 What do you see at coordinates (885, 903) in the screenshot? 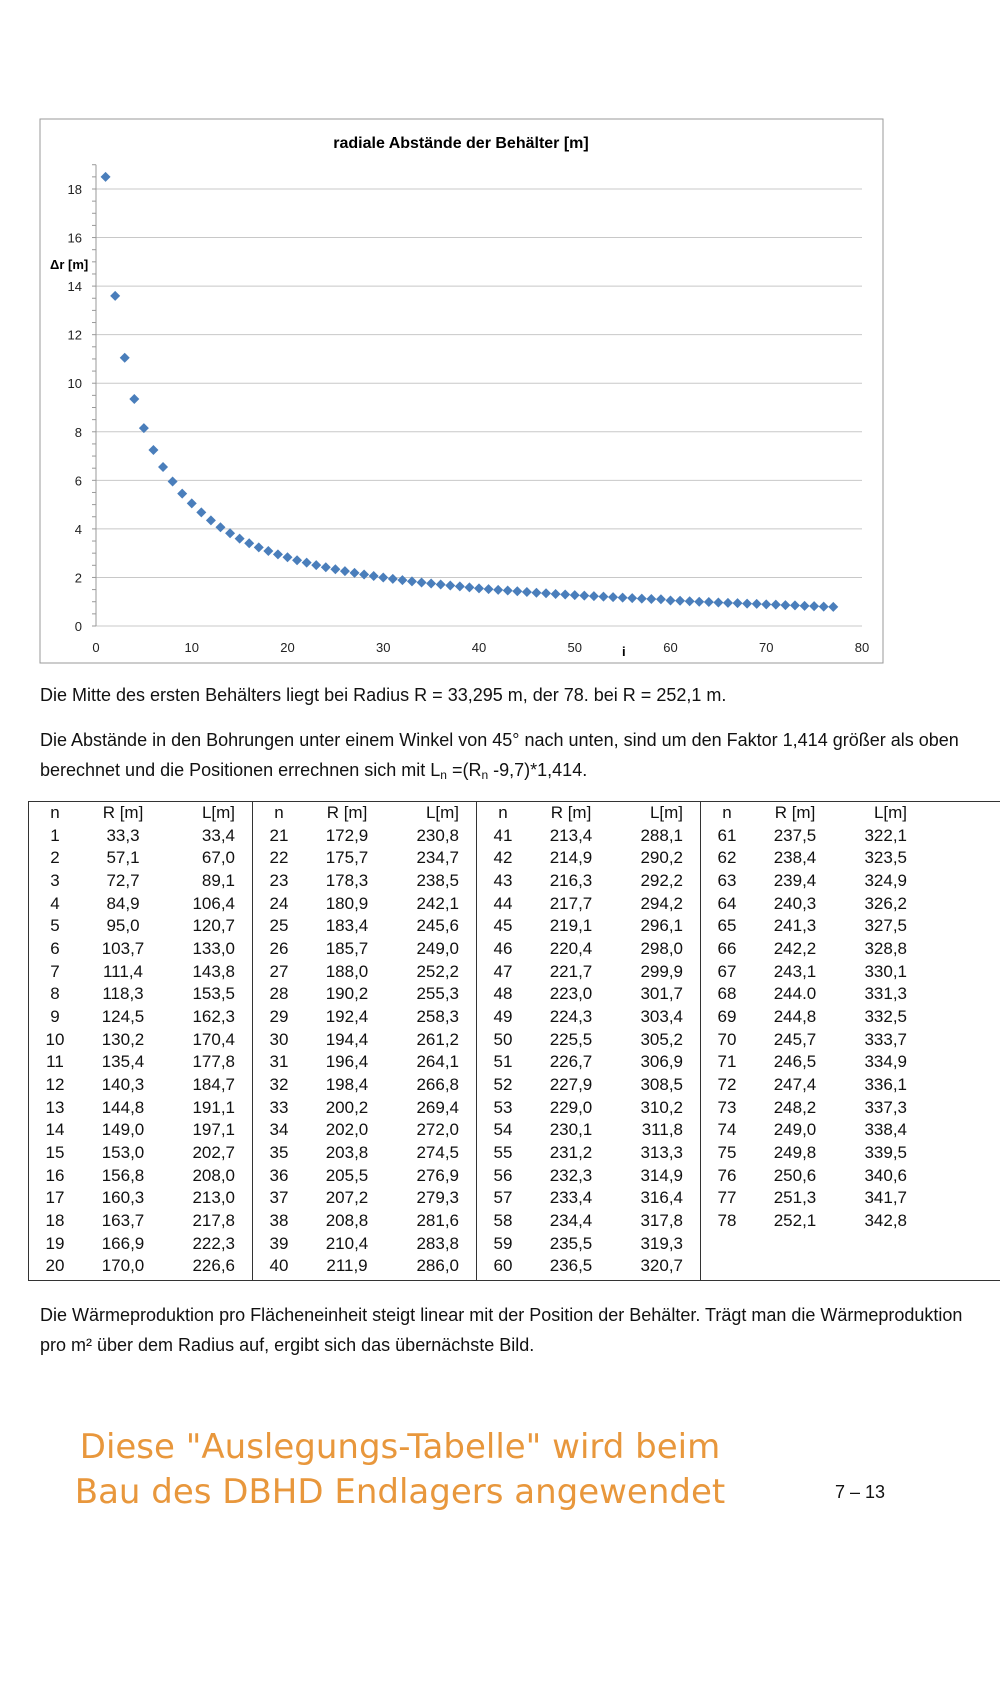
I see `table-cell-l: 326,2` at bounding box center [885, 903].